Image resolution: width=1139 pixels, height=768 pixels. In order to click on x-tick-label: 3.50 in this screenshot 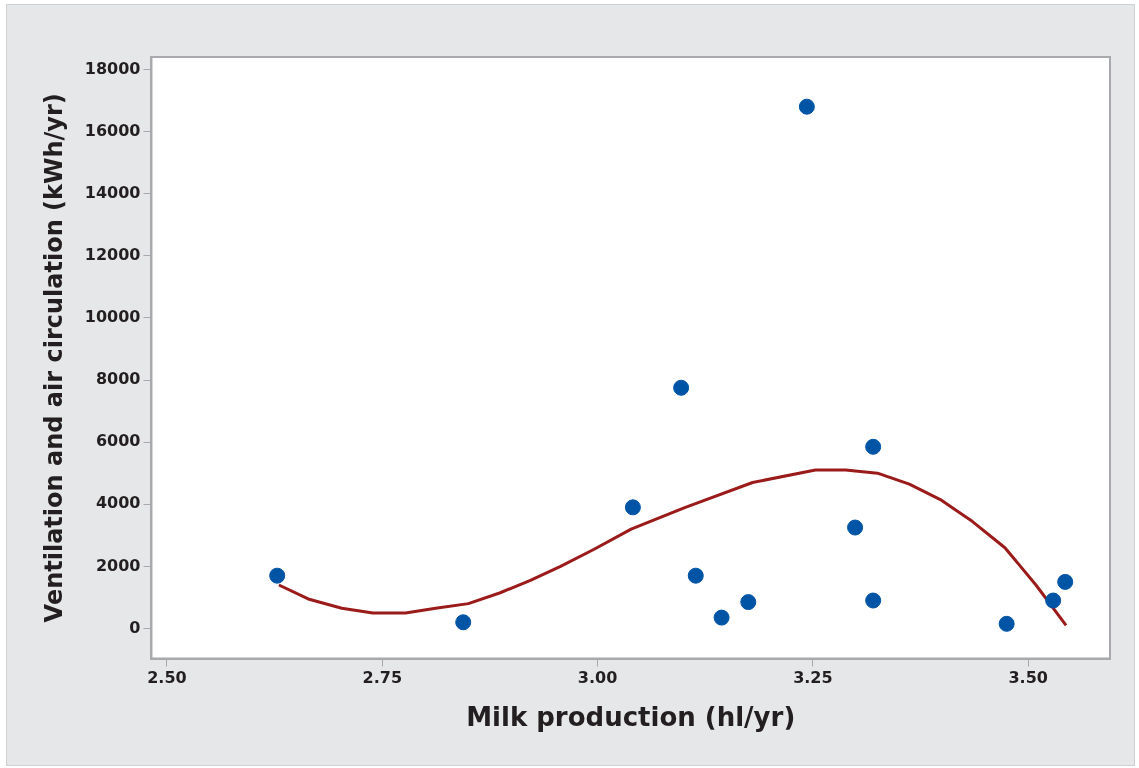, I will do `click(1028, 678)`.